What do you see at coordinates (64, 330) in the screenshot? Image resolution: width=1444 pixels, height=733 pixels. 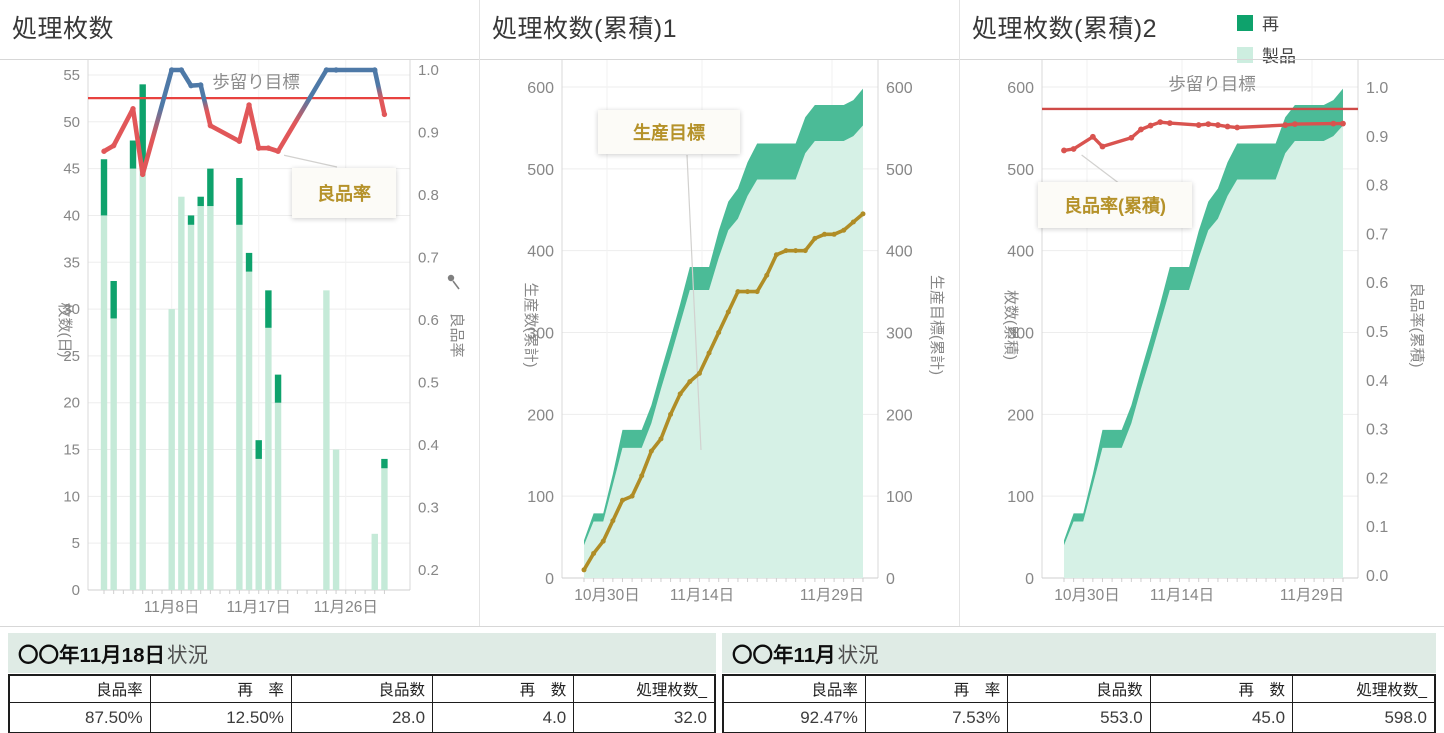 I see `svg-text: 枚数(日)` at bounding box center [64, 330].